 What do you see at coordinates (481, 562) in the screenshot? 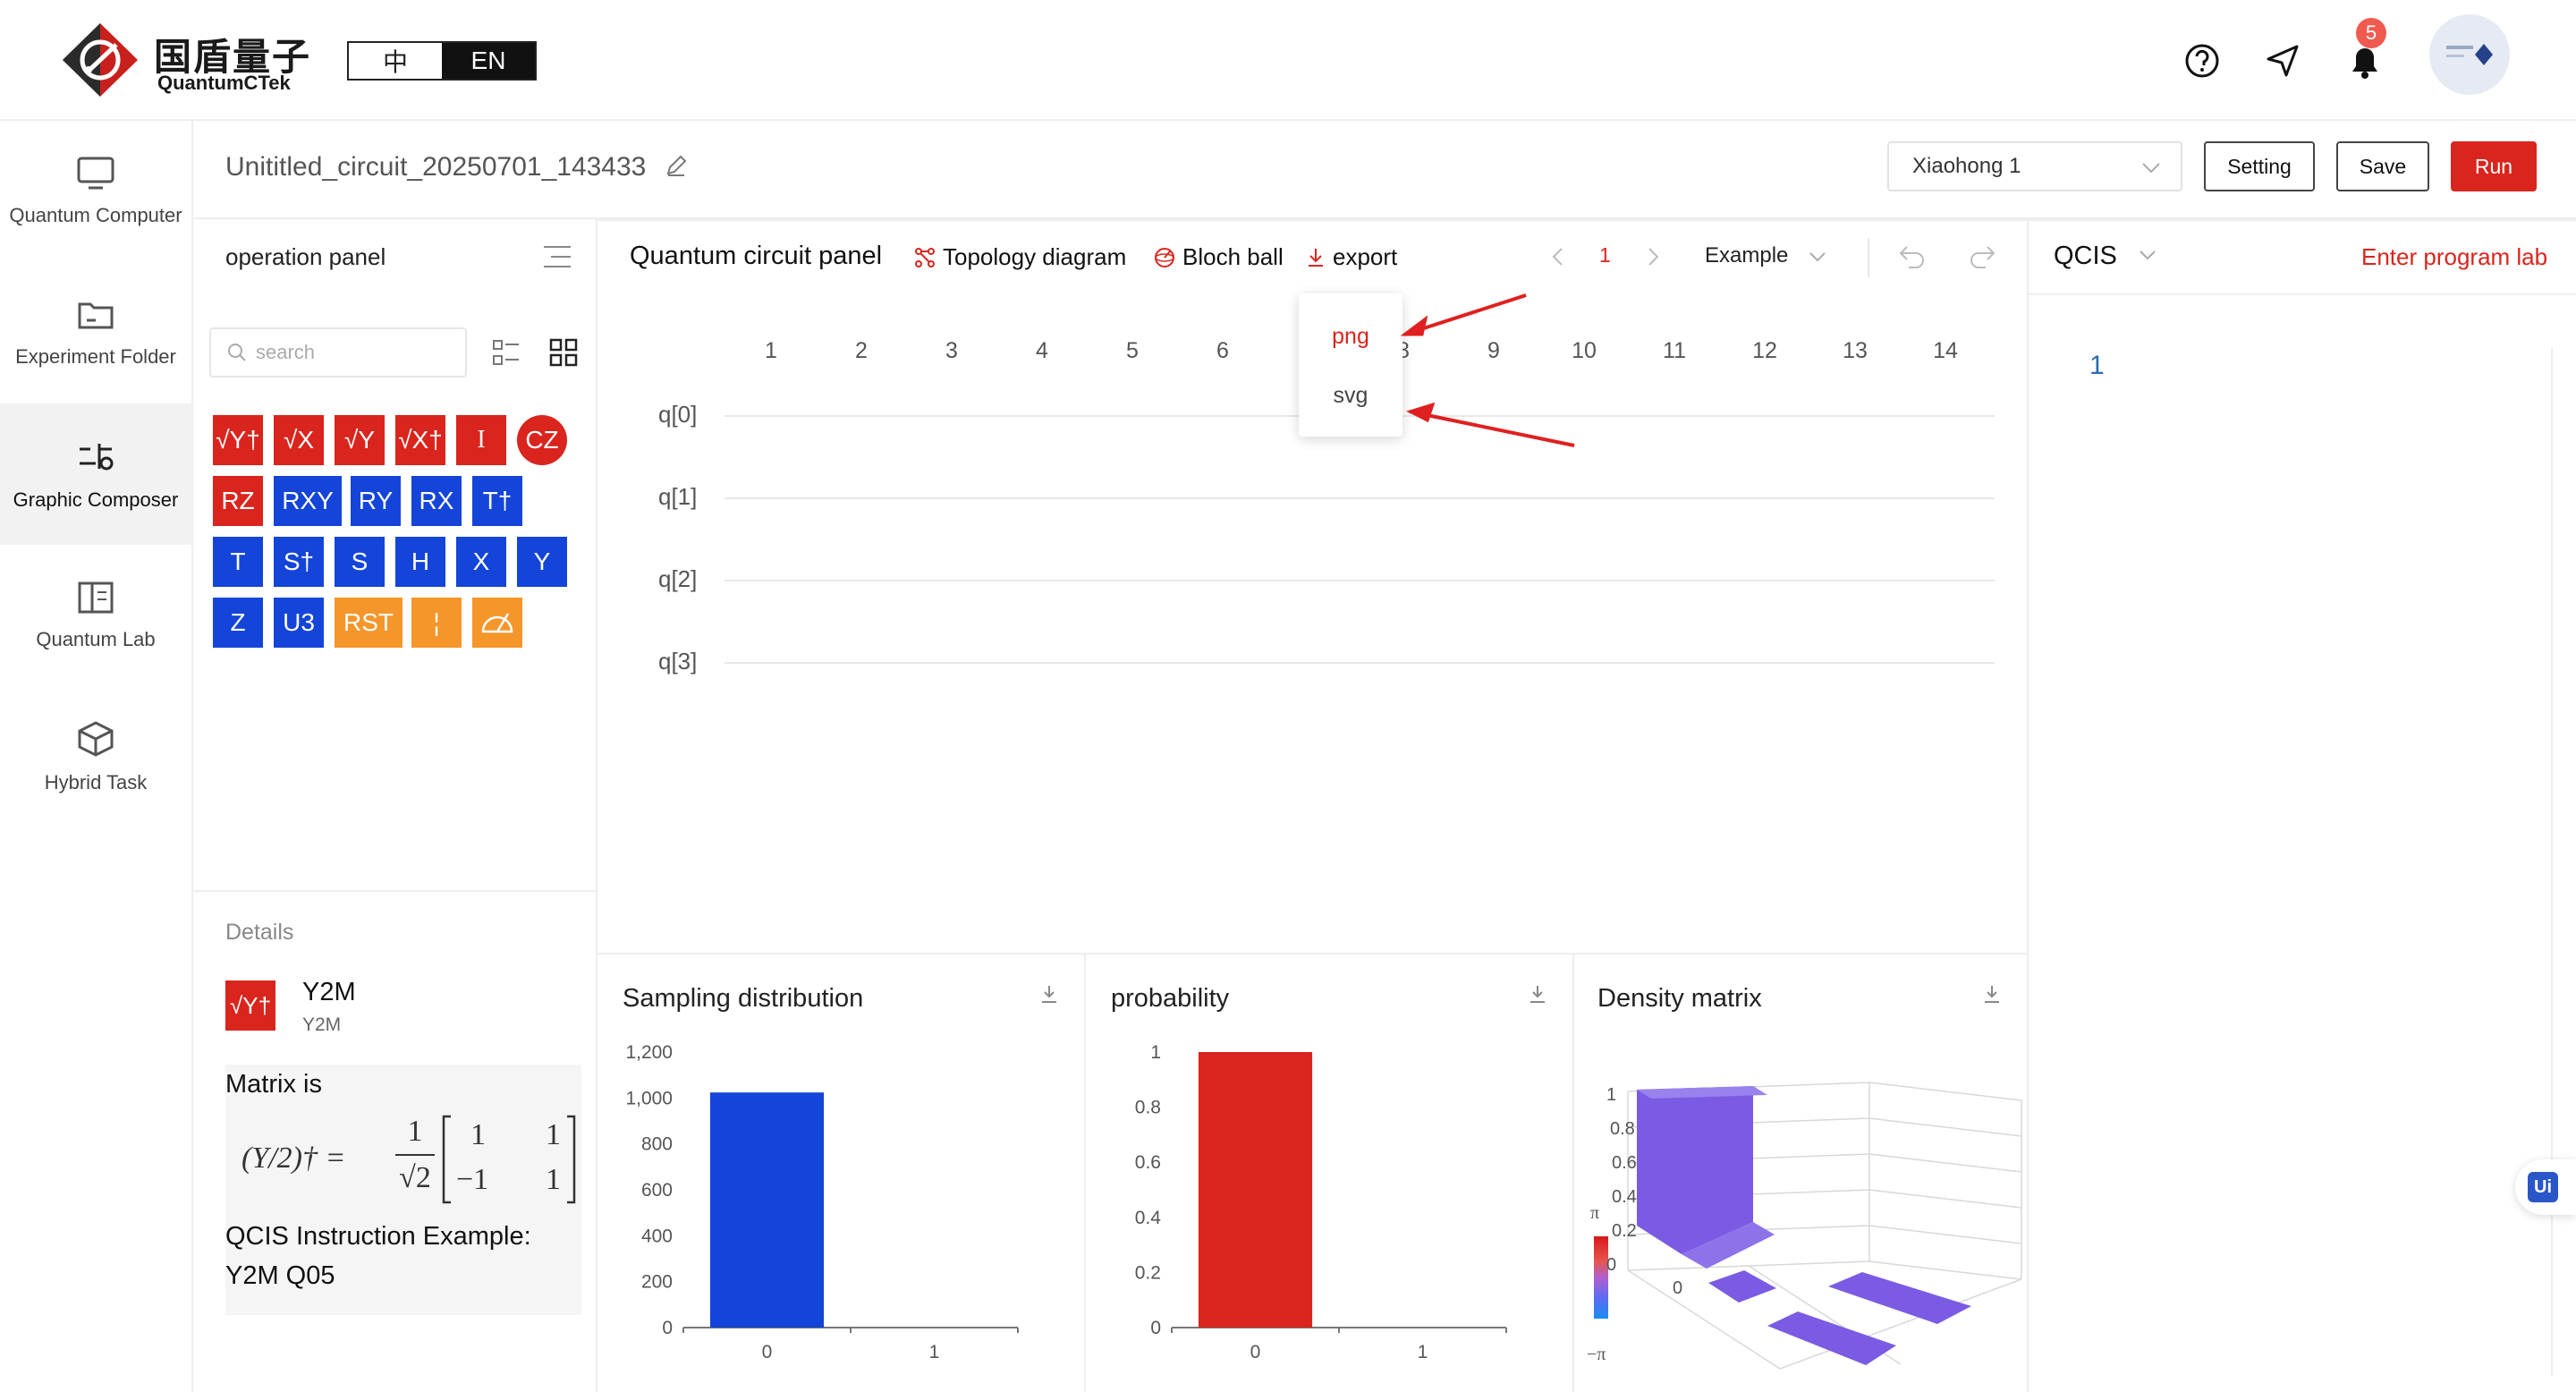
I see `gate-x: X` at bounding box center [481, 562].